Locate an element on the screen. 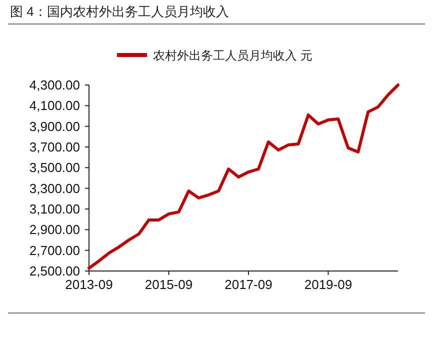 The image size is (438, 346). x-tick-label: 2017-09 is located at coordinates (248, 284).